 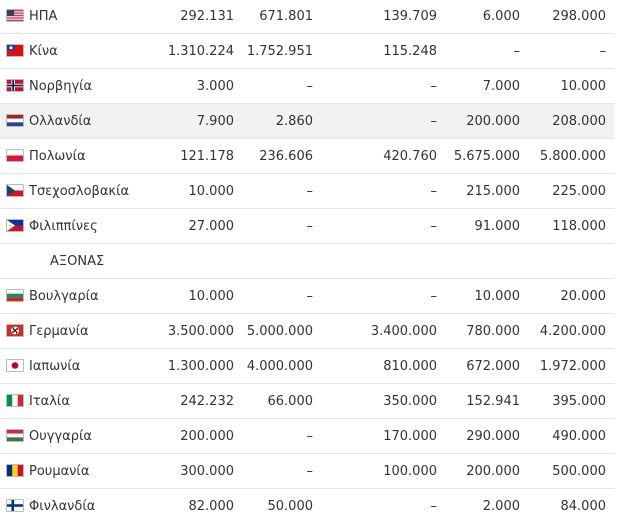 I want to click on hungary-flag-icon, so click(x=15, y=435).